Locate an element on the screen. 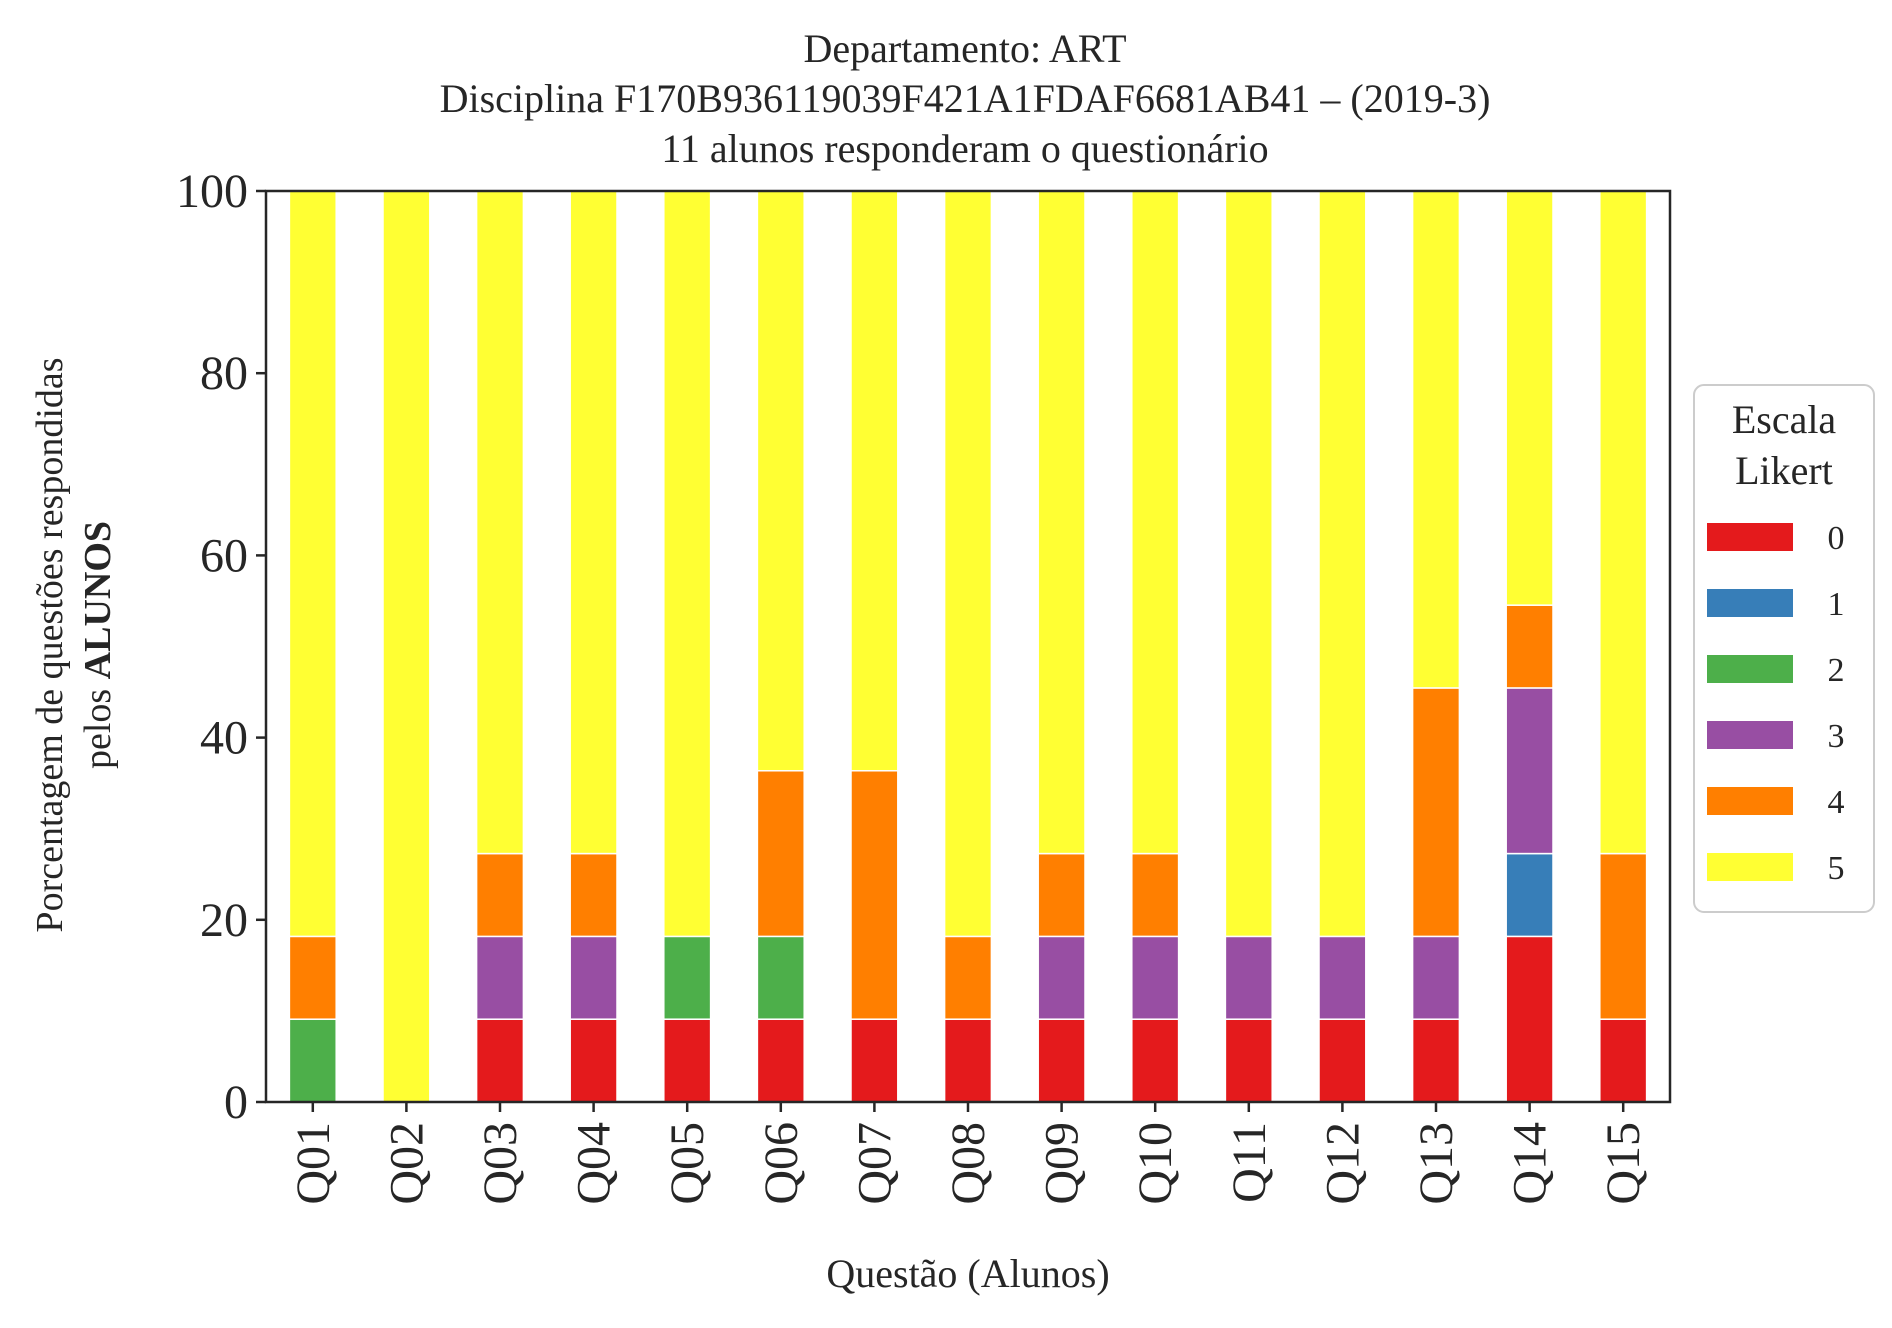 The width and height of the screenshot is (1892, 1328). y-axis-label-bold: ALUNOS is located at coordinates (98, 600).